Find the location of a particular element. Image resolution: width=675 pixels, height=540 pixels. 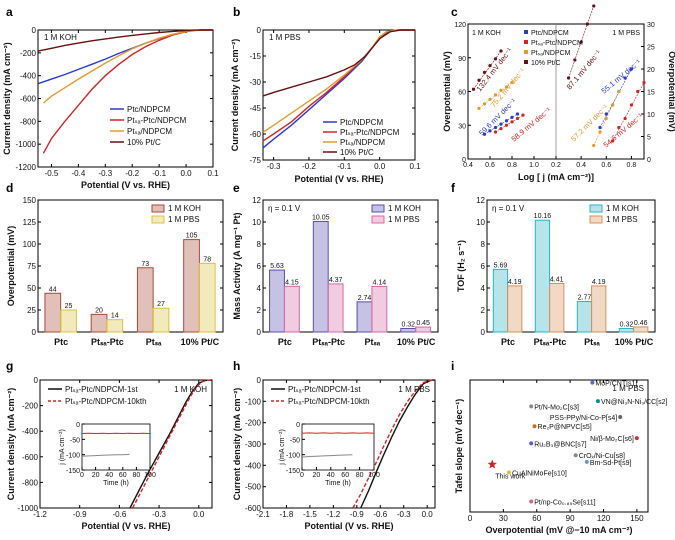

data-label: 5.63 is located at coordinates (277, 266).